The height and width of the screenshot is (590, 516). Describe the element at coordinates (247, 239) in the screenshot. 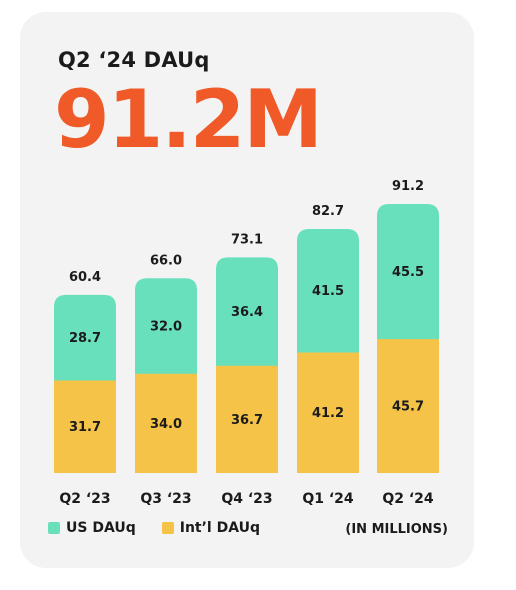

I see `data-label-total-2: 73.1` at that location.